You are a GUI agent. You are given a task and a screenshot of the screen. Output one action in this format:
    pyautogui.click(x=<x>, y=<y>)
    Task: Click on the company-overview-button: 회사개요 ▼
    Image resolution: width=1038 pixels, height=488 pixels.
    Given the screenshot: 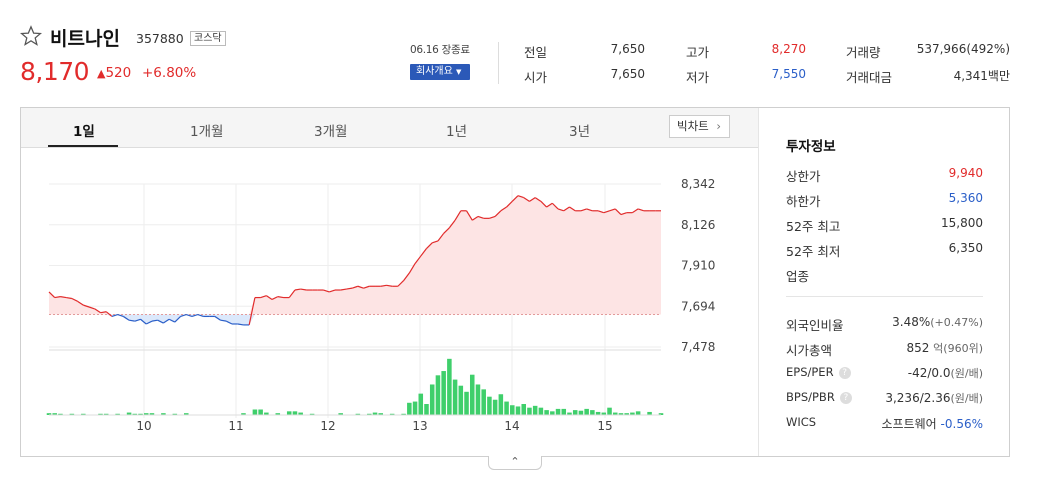 What is the action you would take?
    pyautogui.click(x=440, y=72)
    